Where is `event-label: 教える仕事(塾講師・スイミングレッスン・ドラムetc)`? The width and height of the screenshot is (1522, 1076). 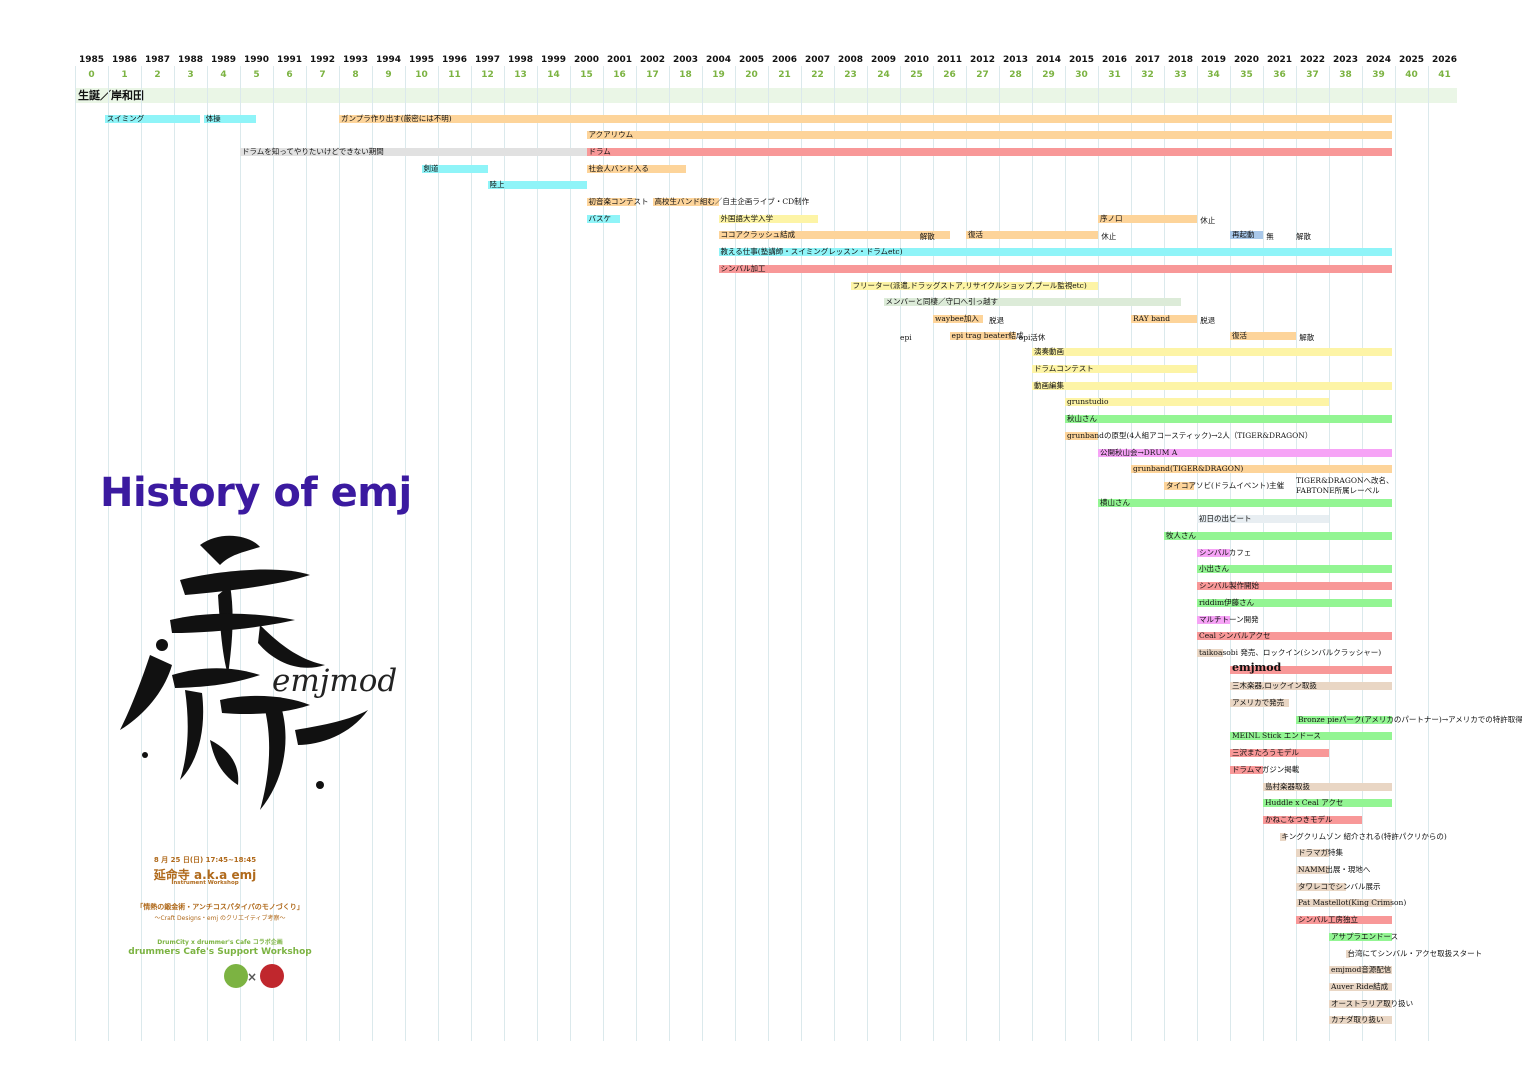
event-label: 教える仕事(塾講師・スイミングレッスン・ドラムetc) is located at coordinates (811, 252).